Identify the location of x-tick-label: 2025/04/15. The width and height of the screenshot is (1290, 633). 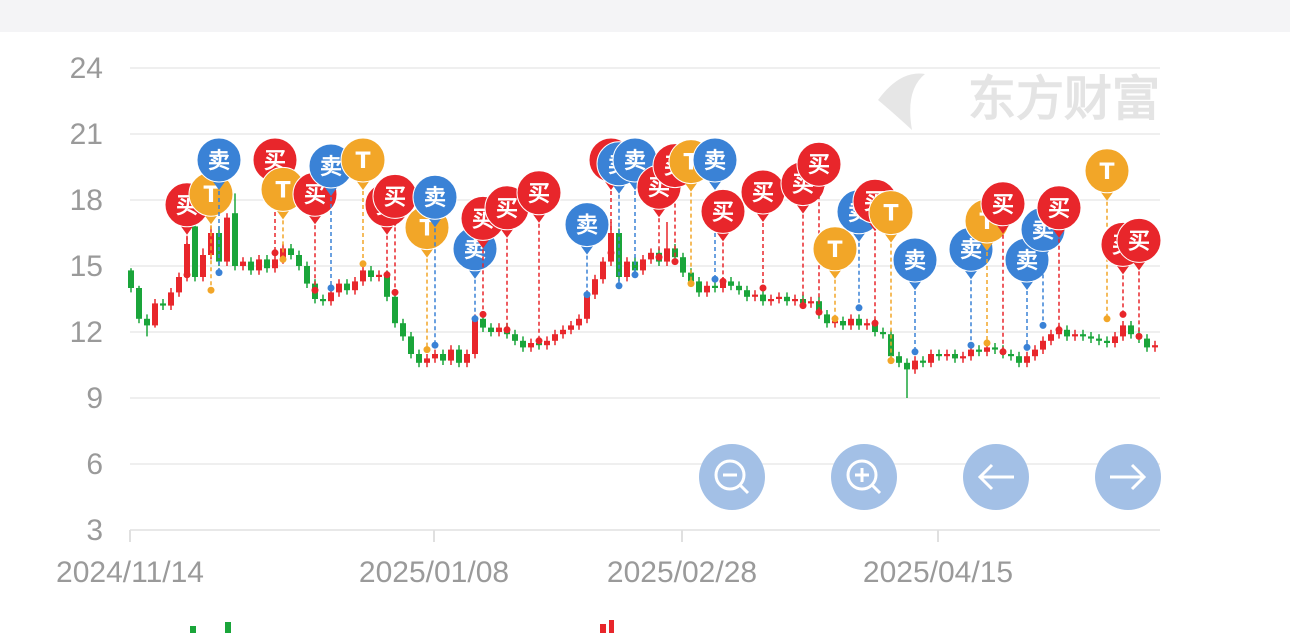
(938, 572).